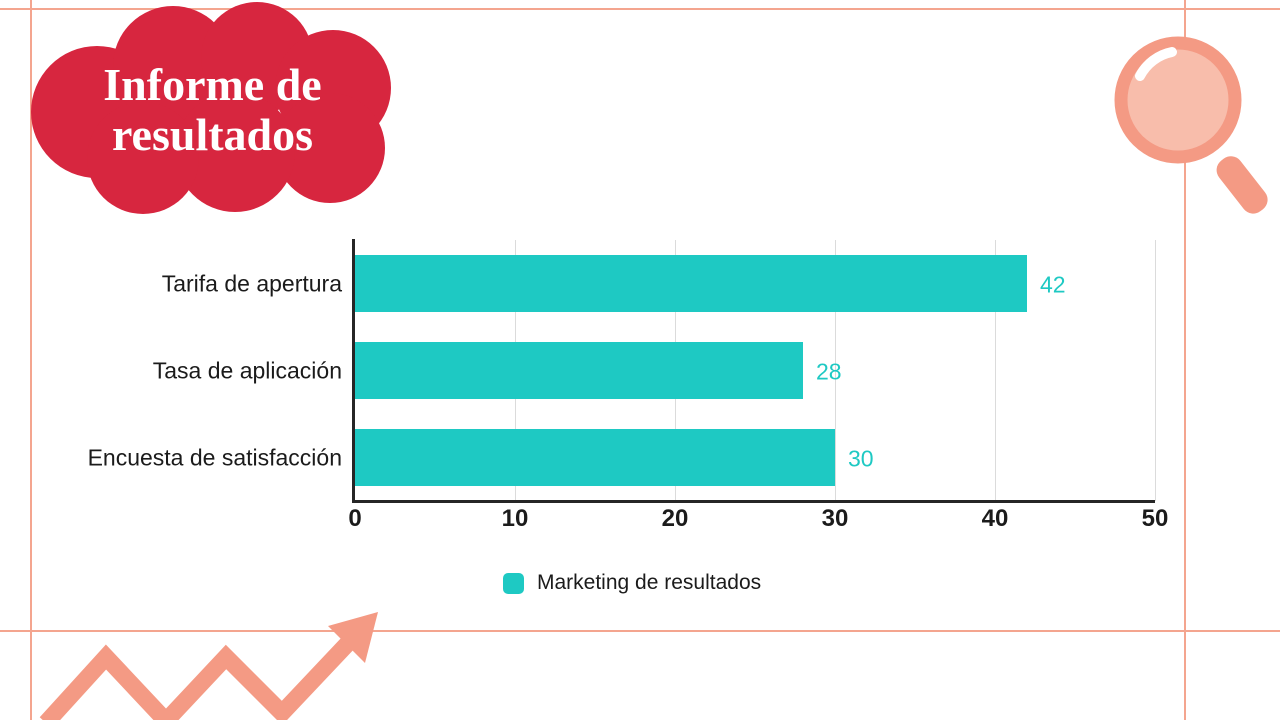 The image size is (1280, 720). What do you see at coordinates (515, 518) in the screenshot?
I see `x-tick-label: 10` at bounding box center [515, 518].